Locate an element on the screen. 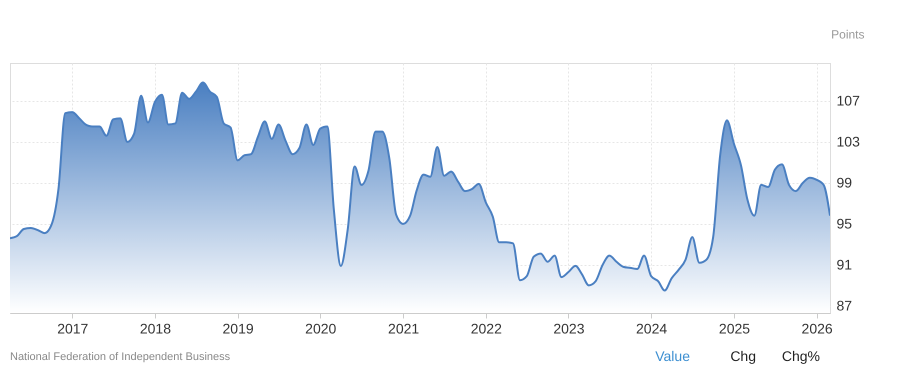  y-tick-label: 99 is located at coordinates (844, 182).